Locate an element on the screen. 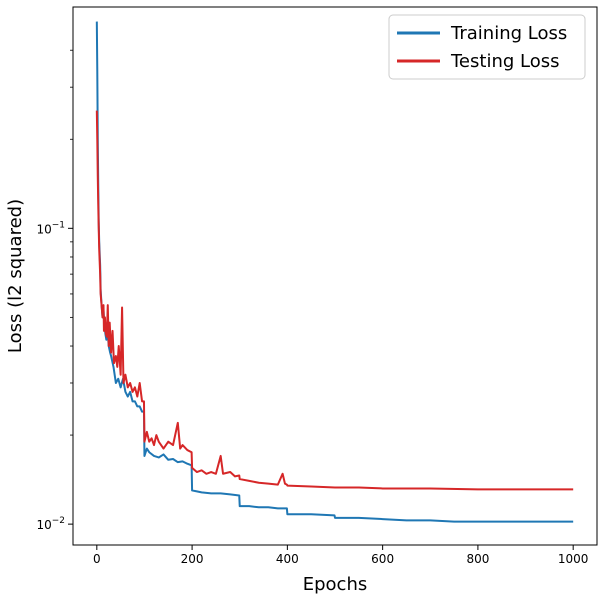 This screenshot has height=600, width=600. legend-box is located at coordinates (487, 47).